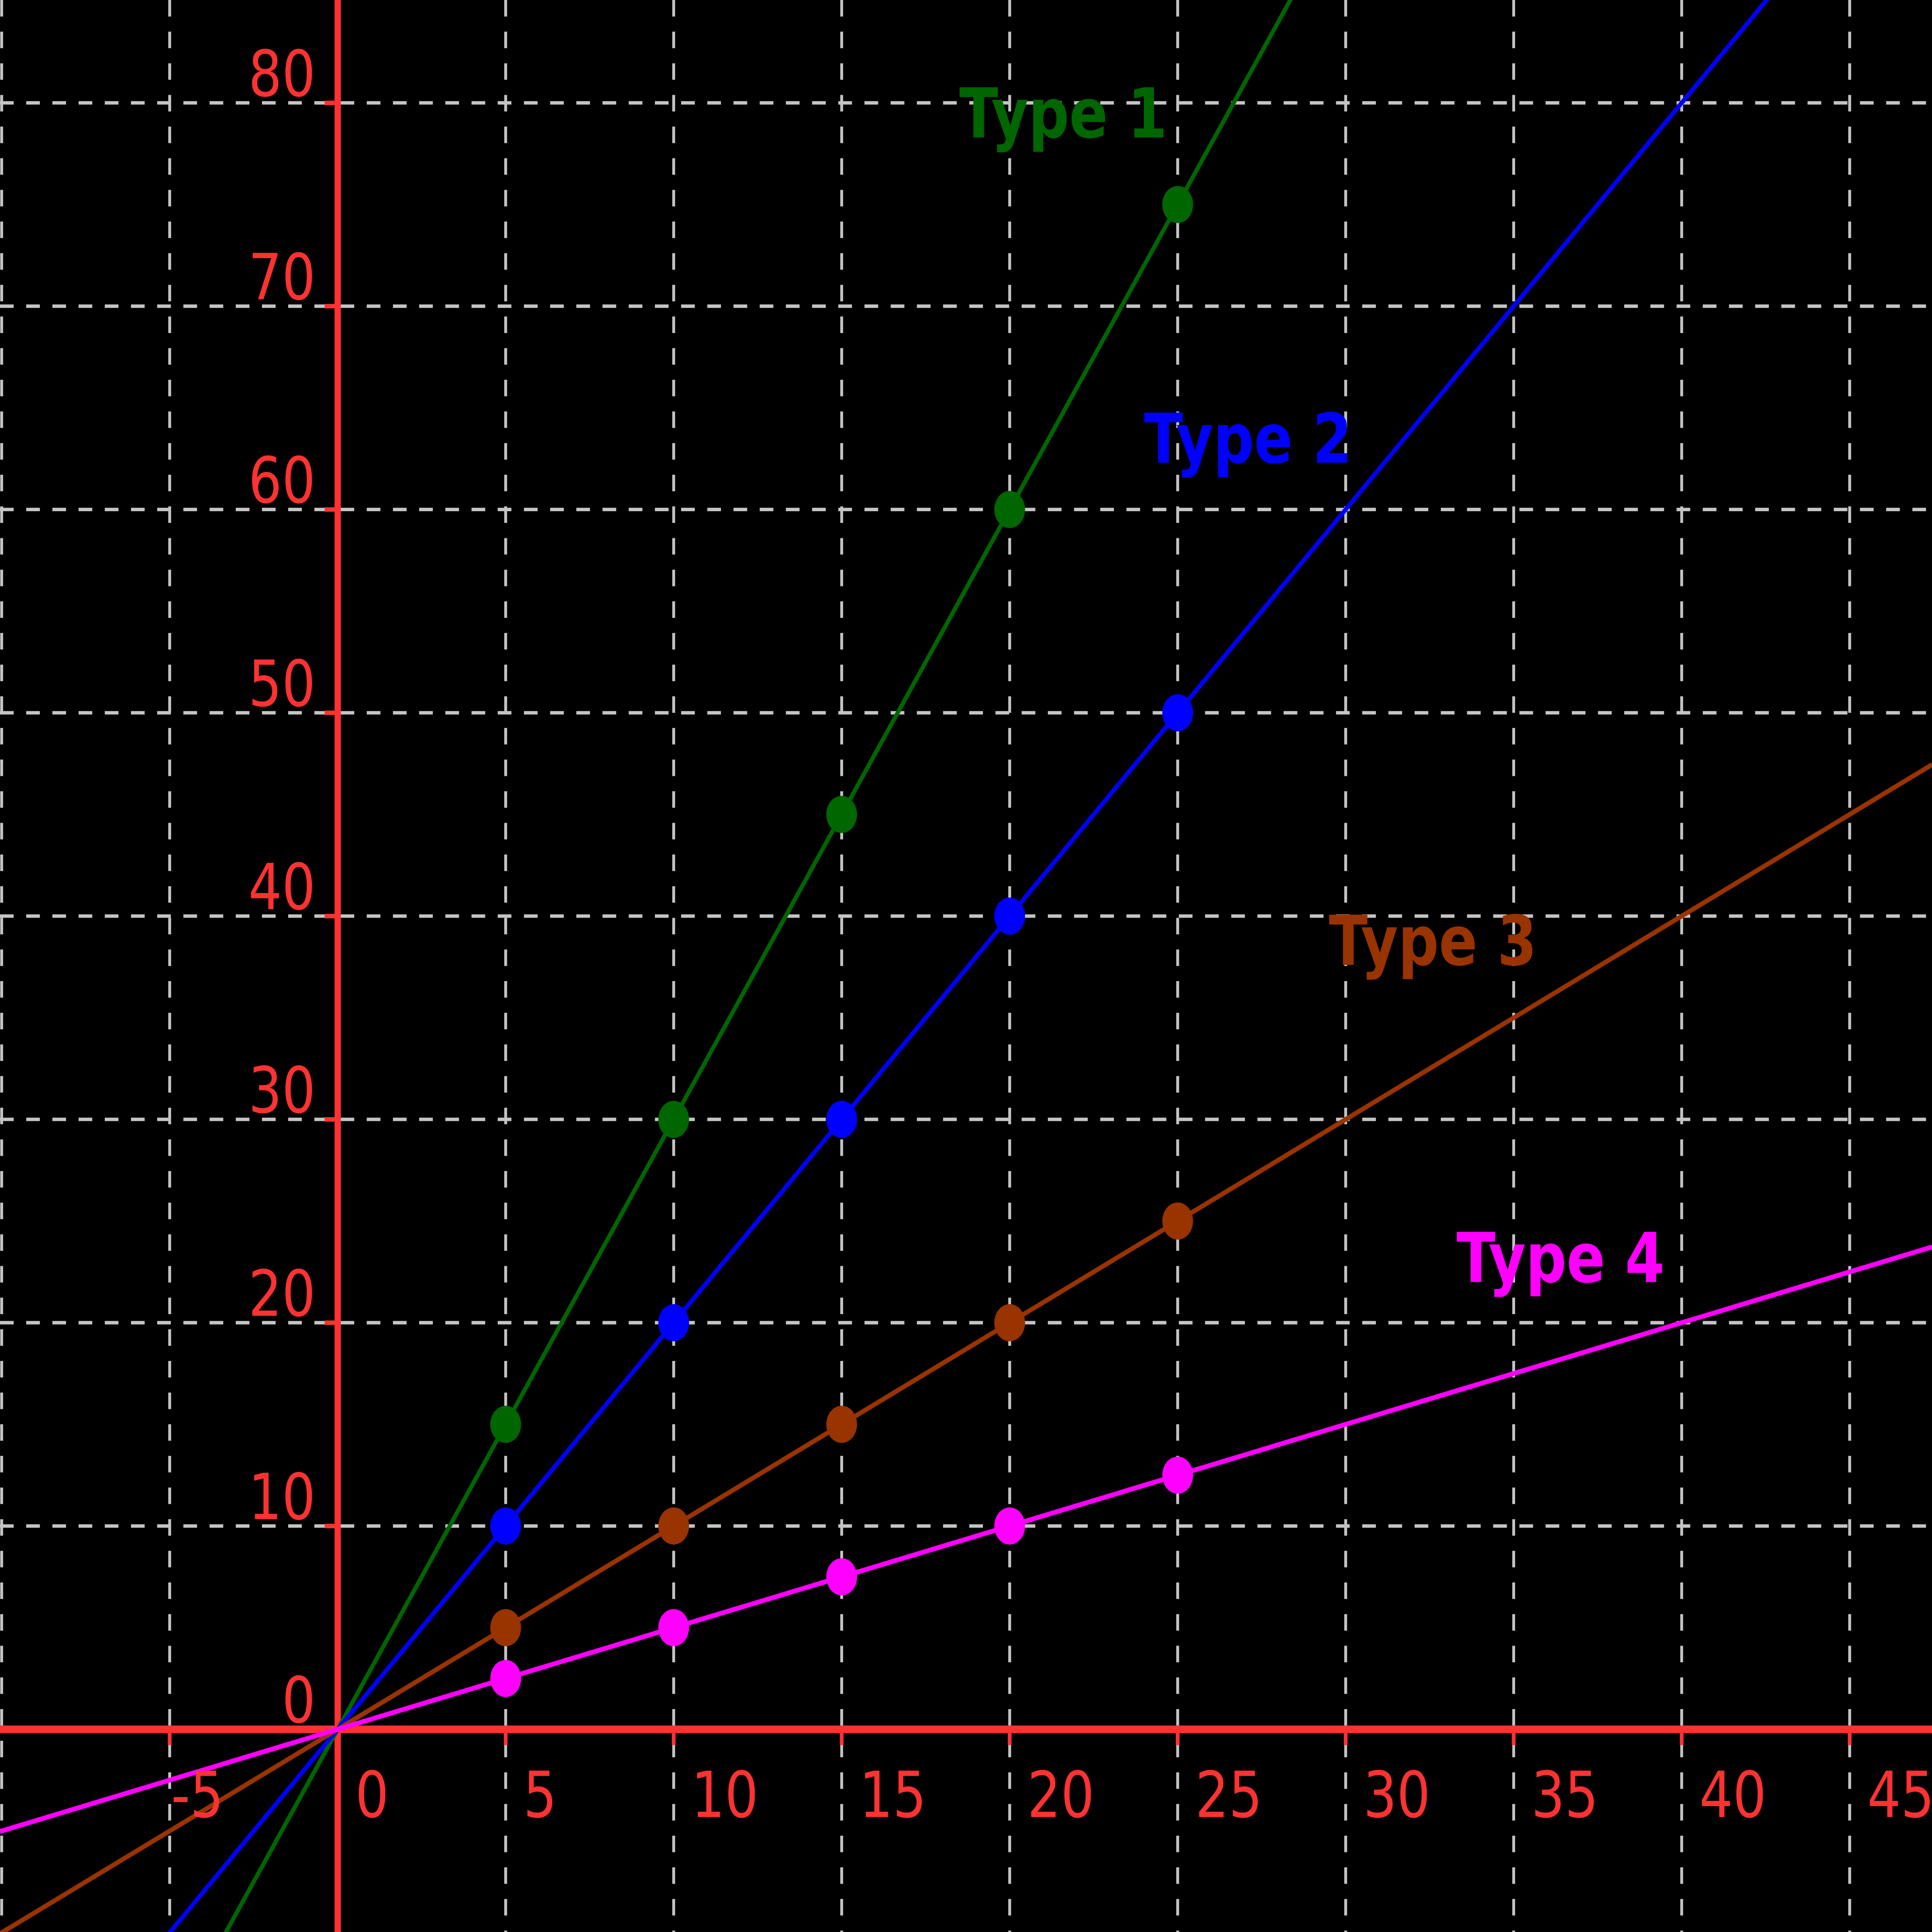  Describe the element at coordinates (282, 74) in the screenshot. I see `y-tick-label: 80` at that location.